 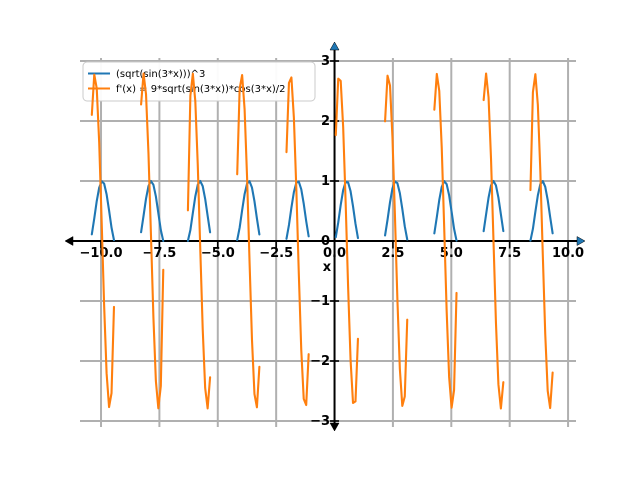 I want to click on x-axis-label: x, so click(x=327, y=267).